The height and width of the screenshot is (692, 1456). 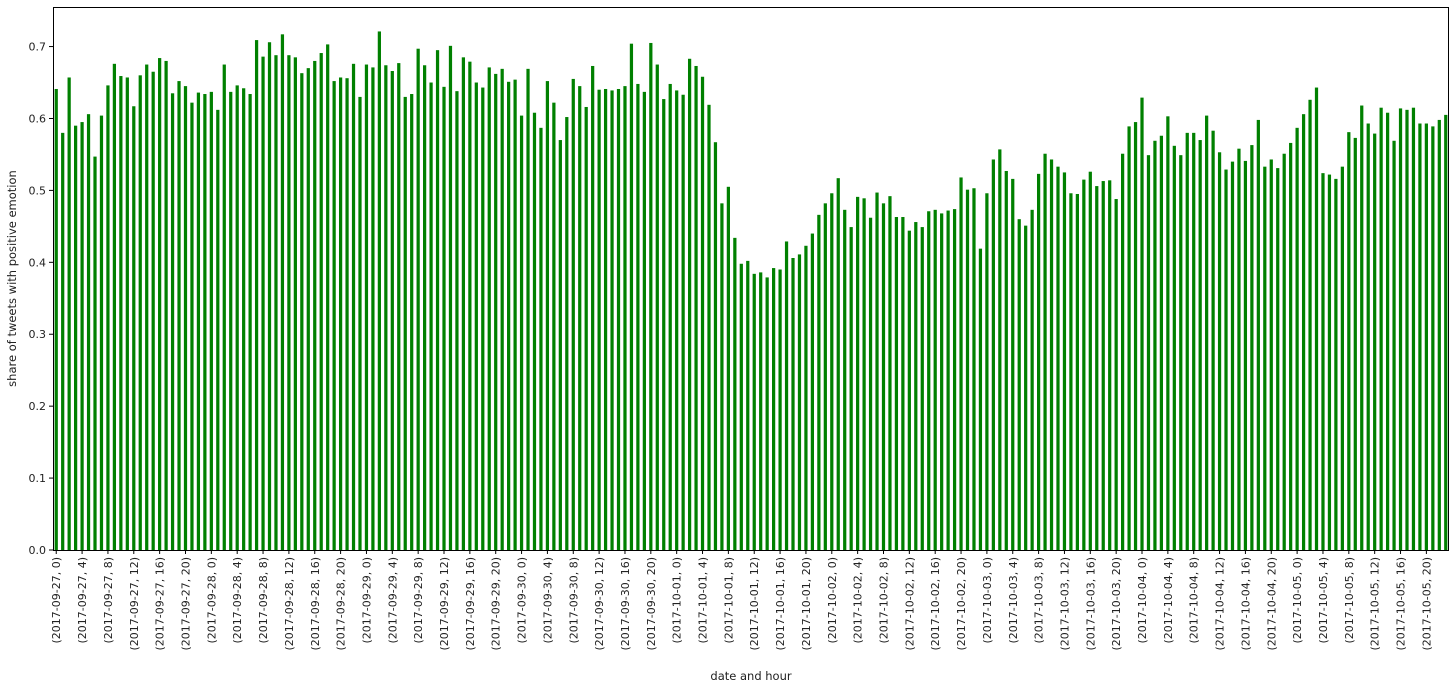 I want to click on x-axis-label: date and hour, so click(x=750, y=676).